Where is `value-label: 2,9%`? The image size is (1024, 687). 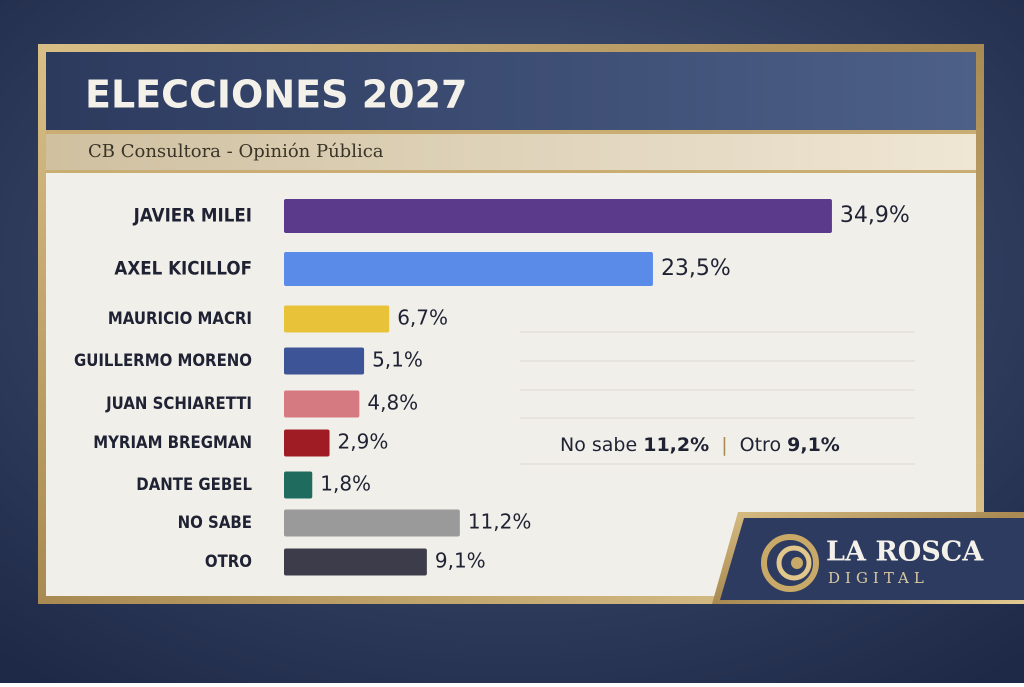
value-label: 2,9% is located at coordinates (363, 442).